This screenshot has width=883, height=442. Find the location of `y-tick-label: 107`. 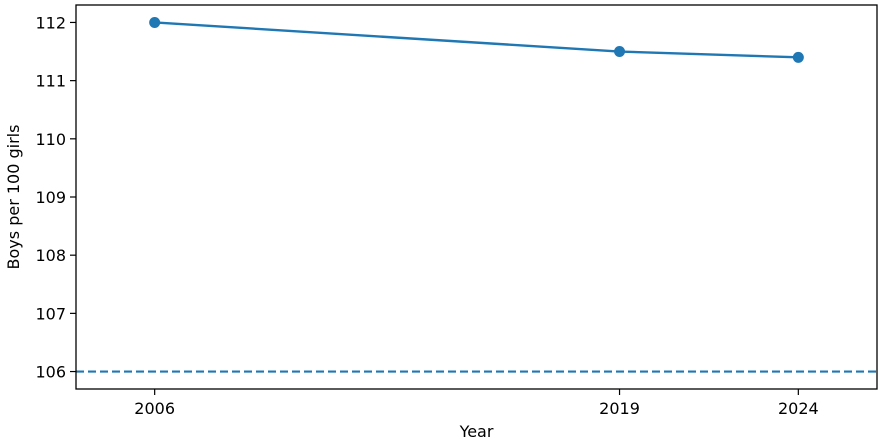

y-tick-label: 107 is located at coordinates (50, 313).